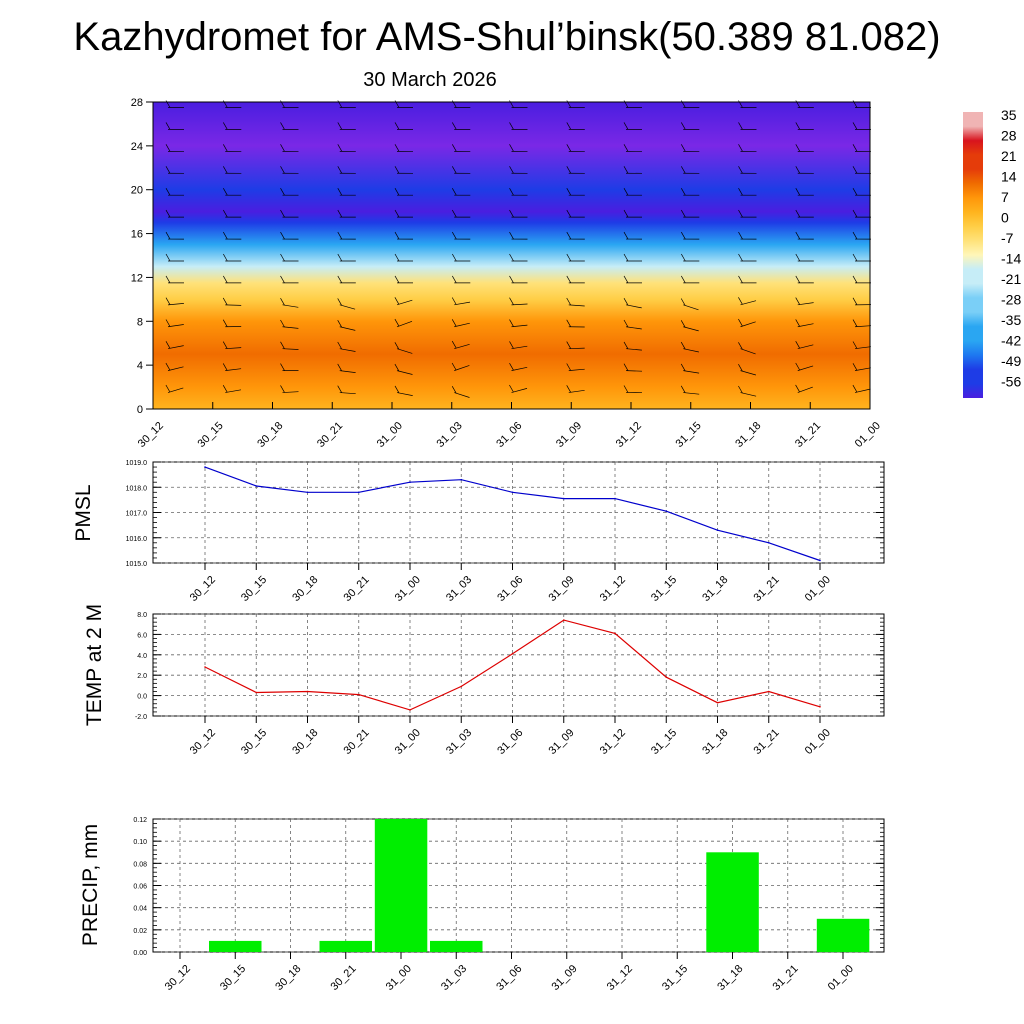 The height and width of the screenshot is (1024, 1024). What do you see at coordinates (140, 366) in the screenshot?
I see `section-y-tick-label: 4` at bounding box center [140, 366].